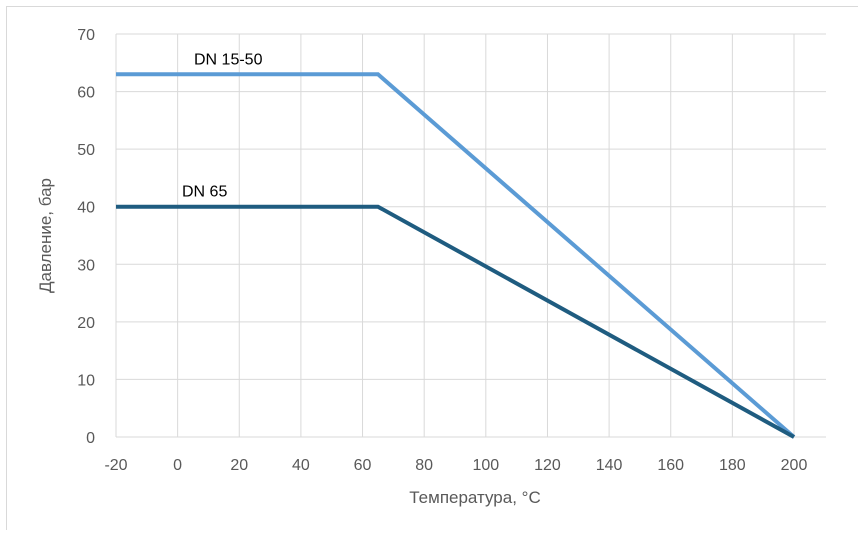  What do you see at coordinates (239, 465) in the screenshot?
I see `x-tick-label: 20` at bounding box center [239, 465].